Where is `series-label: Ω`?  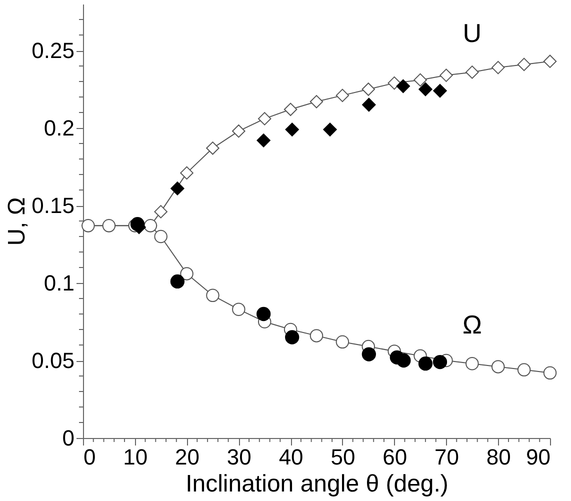
series-label: Ω is located at coordinates (472, 325).